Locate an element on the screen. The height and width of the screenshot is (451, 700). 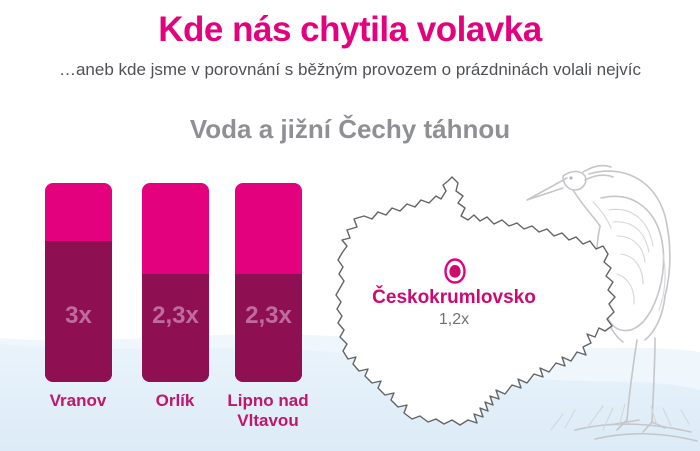
bar-fill-orlik: 2,3x is located at coordinates (175, 328).